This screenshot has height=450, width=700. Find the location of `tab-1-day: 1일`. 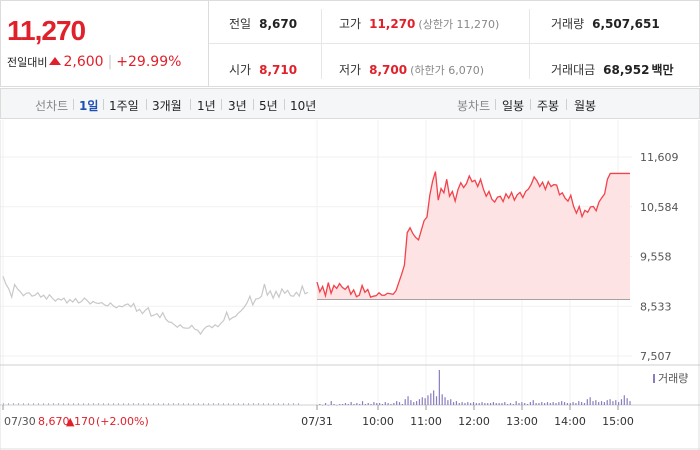

tab-1-day: 1일 is located at coordinates (89, 106).